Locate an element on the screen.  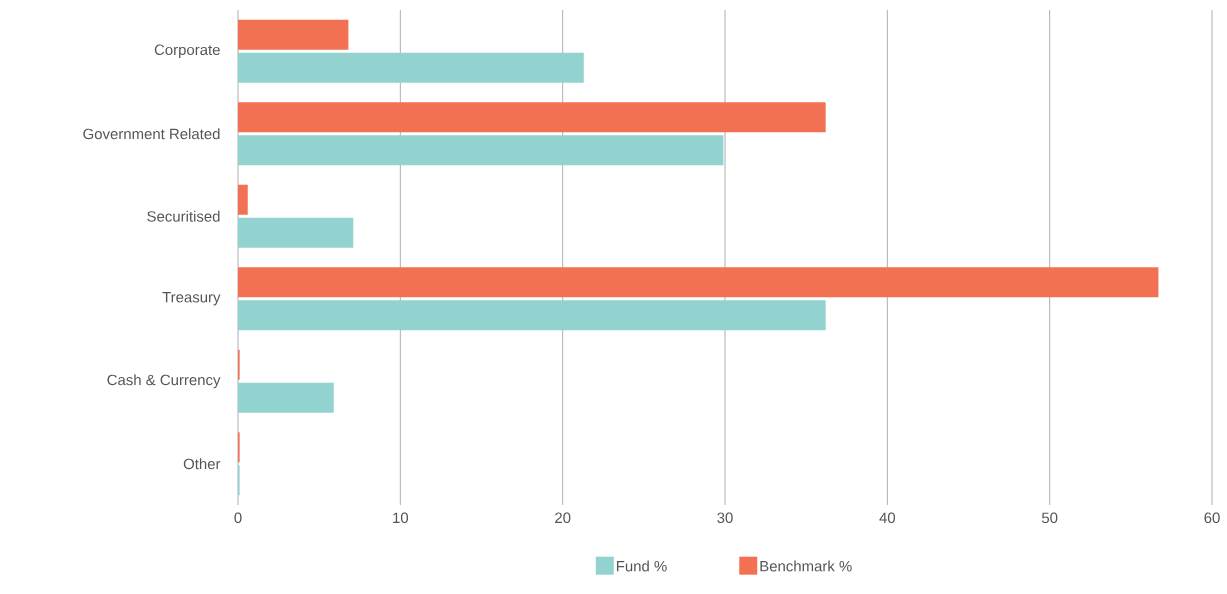
y-tick-label: Securitised is located at coordinates (183, 216).